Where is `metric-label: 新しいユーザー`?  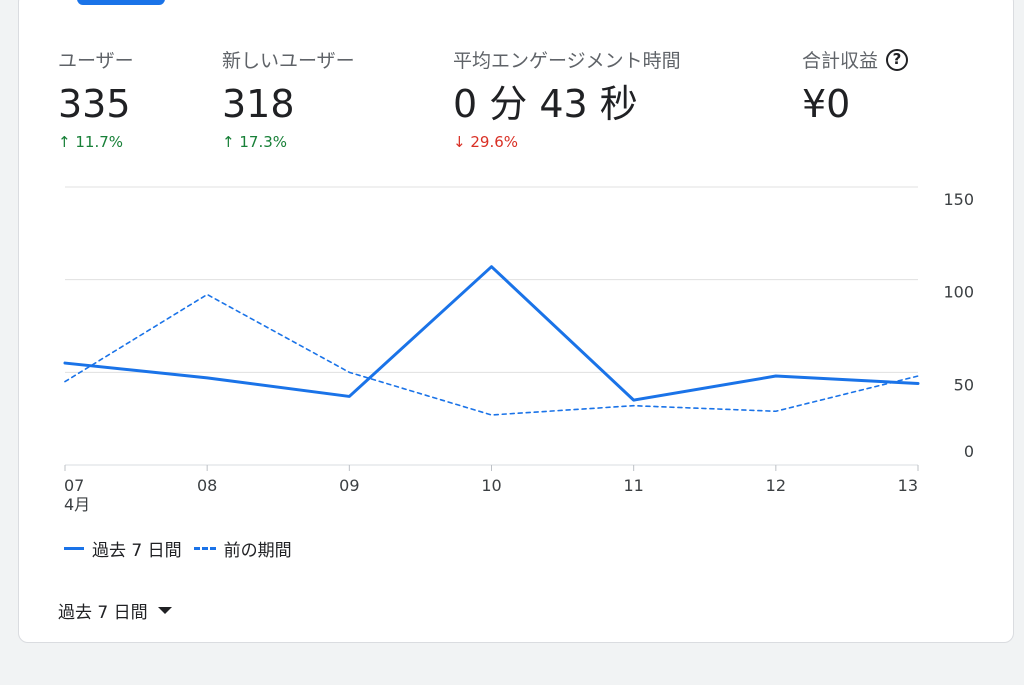 metric-label: 新しいユーザー is located at coordinates (288, 61).